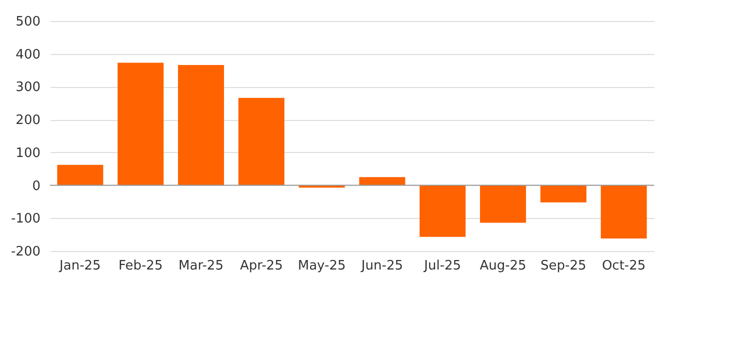 The height and width of the screenshot is (348, 742). Describe the element at coordinates (28, 54) in the screenshot. I see `y-tick-label: 400` at that location.